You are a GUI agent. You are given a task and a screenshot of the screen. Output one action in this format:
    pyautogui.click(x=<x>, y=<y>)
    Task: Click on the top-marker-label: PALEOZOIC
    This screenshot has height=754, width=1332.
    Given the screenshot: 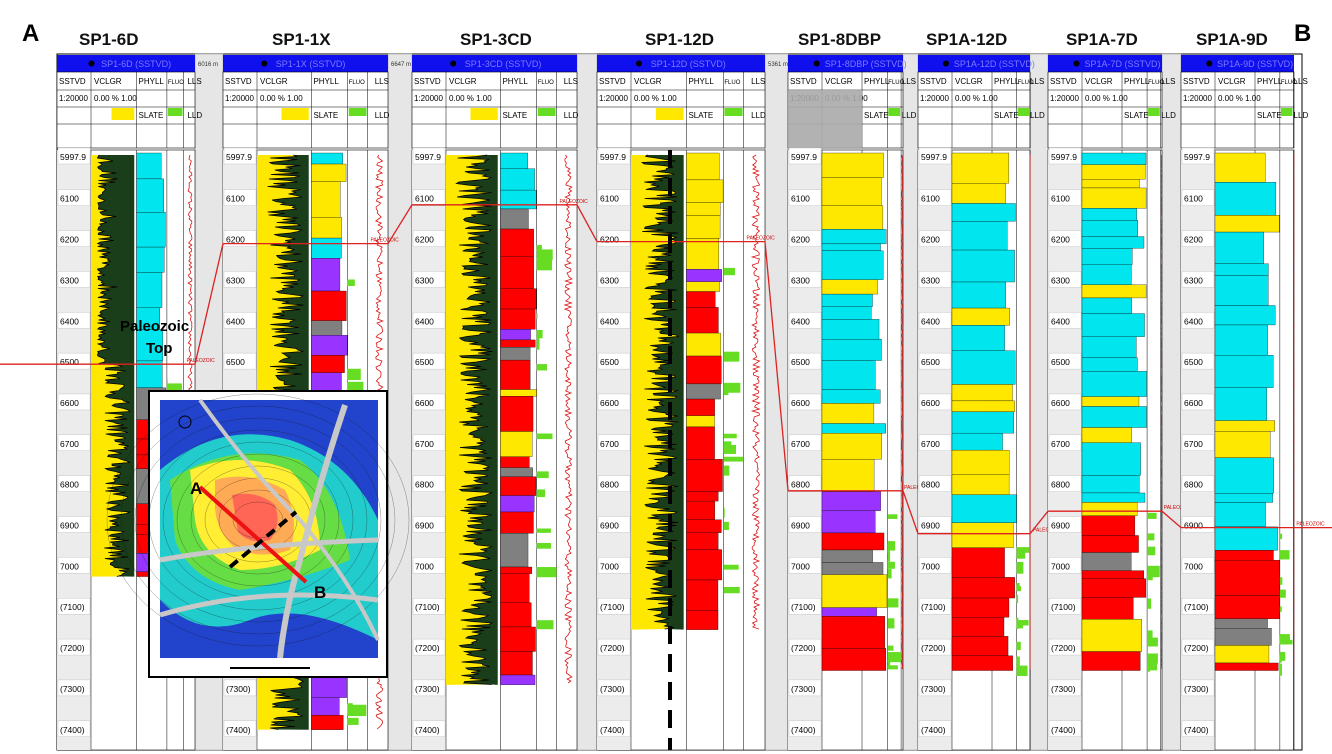 What is the action you would take?
    pyautogui.click(x=385, y=241)
    